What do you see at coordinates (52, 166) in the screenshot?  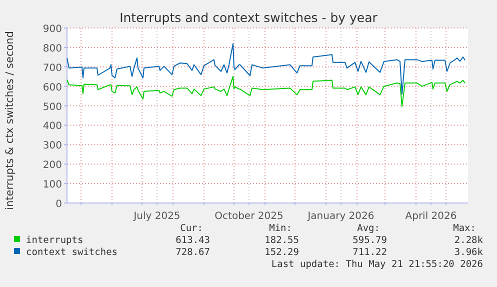 I see `y-tick-label: 200` at bounding box center [52, 166].